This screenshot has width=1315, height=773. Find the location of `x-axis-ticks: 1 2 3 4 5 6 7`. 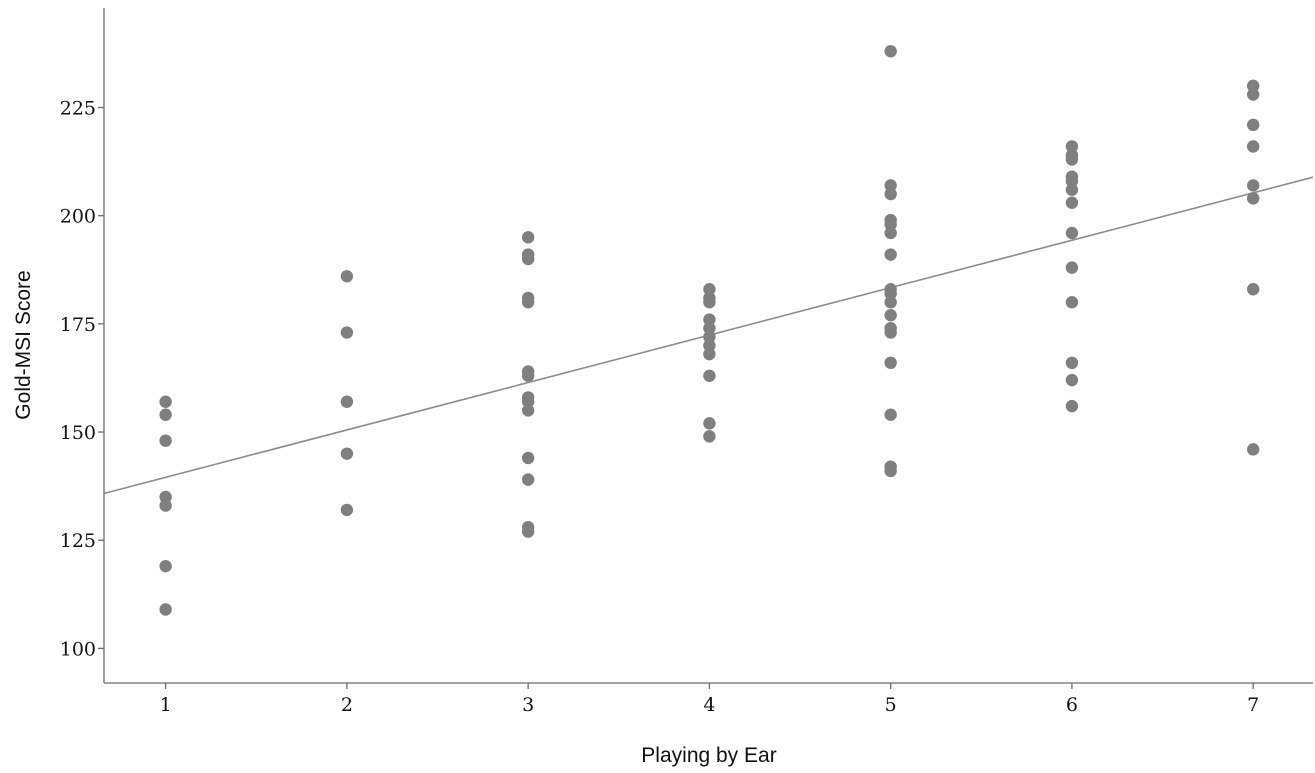

x-axis-ticks: 1 2 3 4 5 6 7 is located at coordinates (709, 699).